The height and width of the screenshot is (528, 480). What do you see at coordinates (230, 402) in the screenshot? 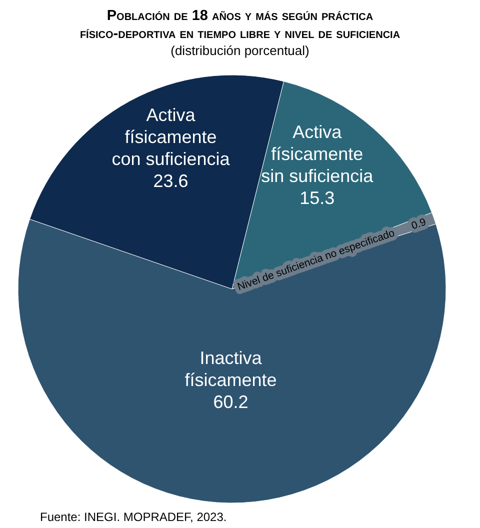
I see `data-label: 60.2` at bounding box center [230, 402].